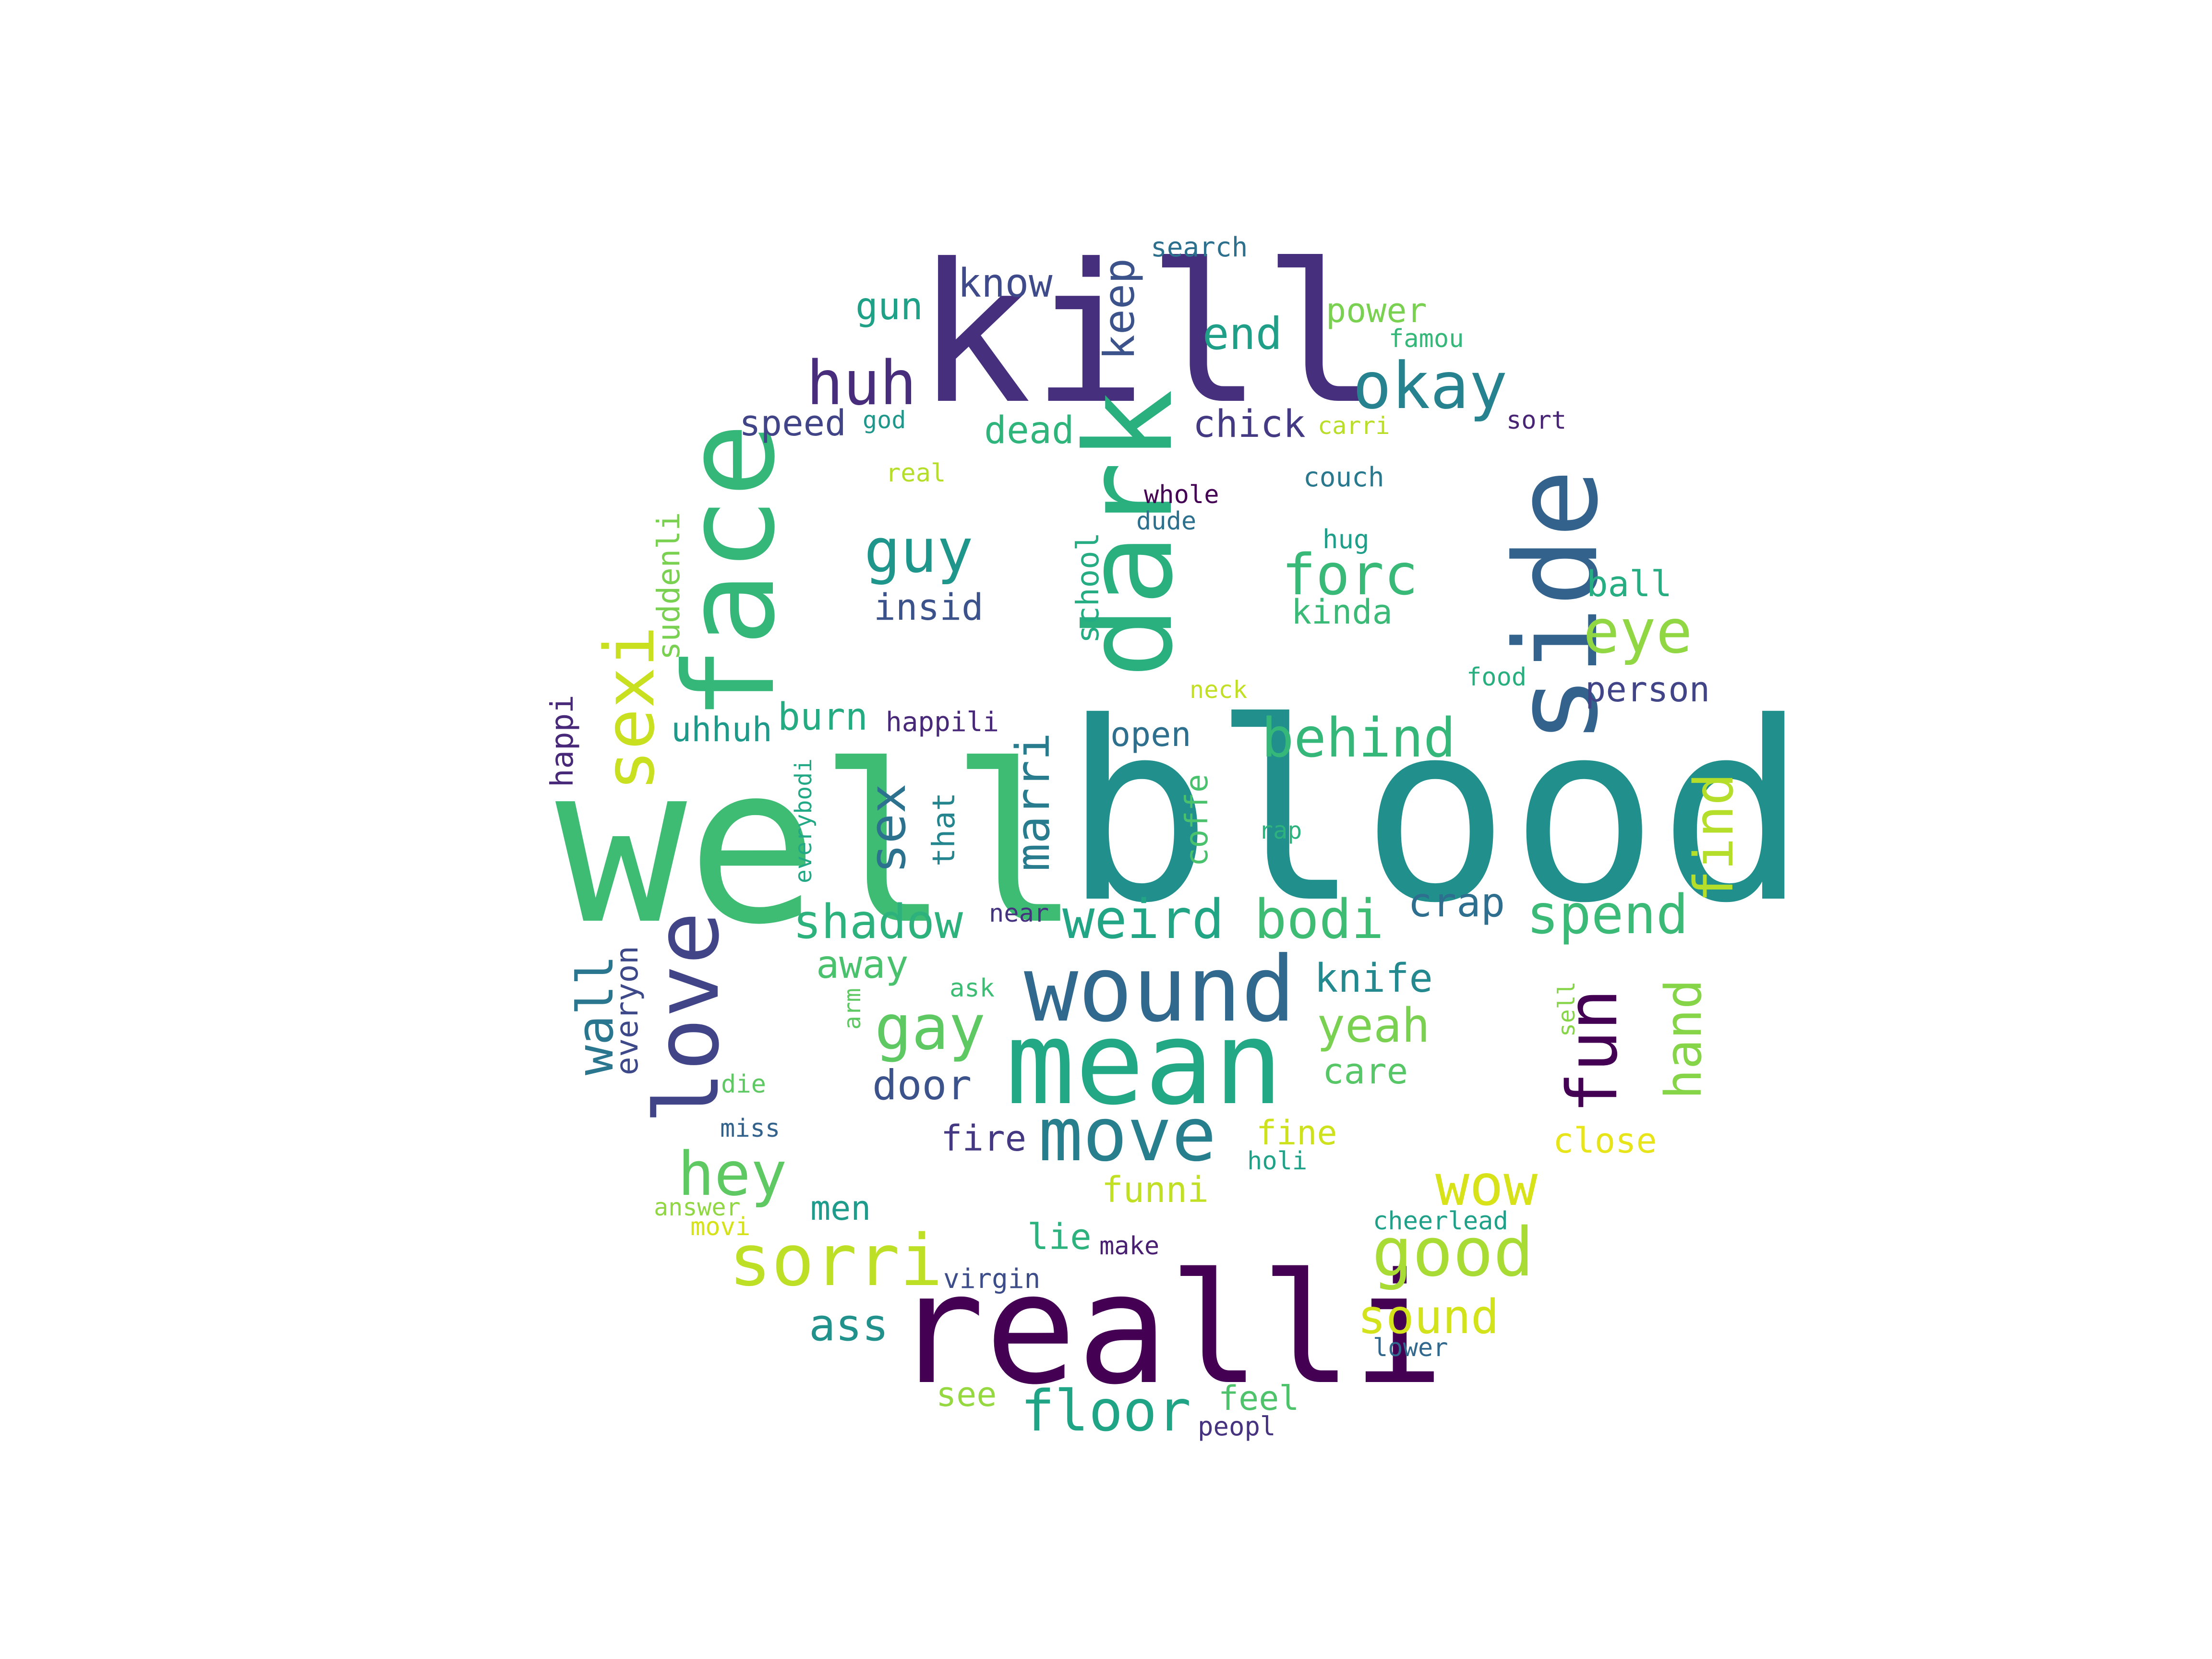 This screenshot has width=2212, height=1659. I want to click on word-carri: carri, so click(1354, 426).